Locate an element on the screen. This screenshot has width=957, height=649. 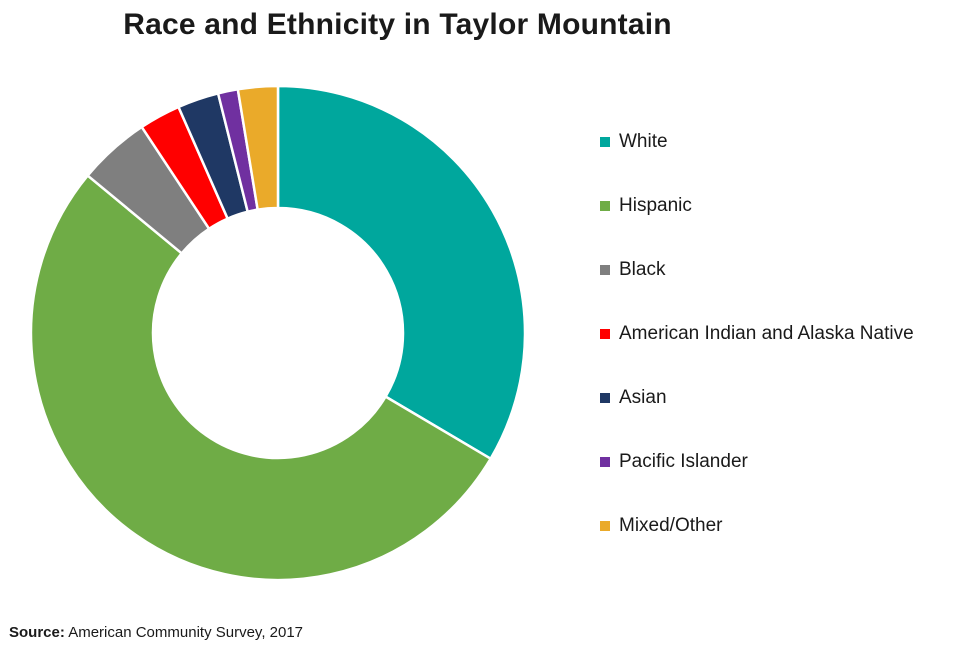
legend-item: American Indian and Alaska Native is located at coordinates (757, 334).